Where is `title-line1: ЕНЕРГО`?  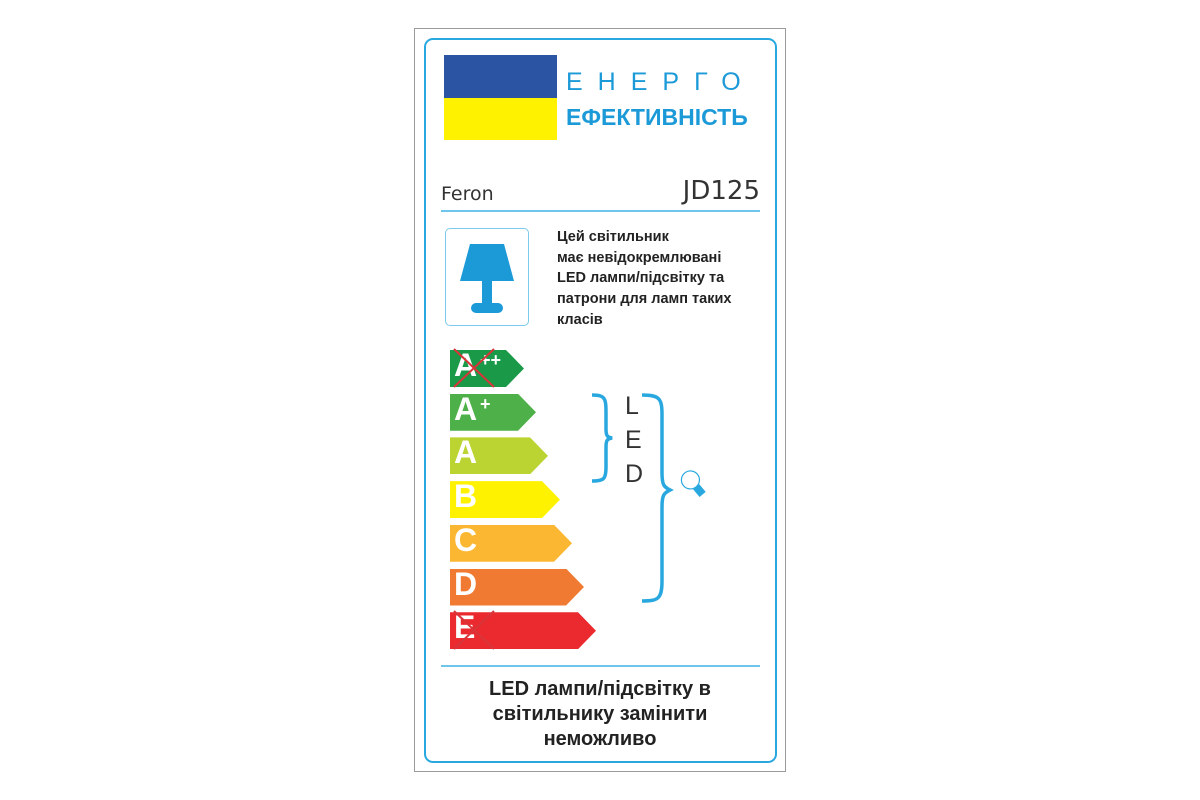
title-line1: ЕНЕРГО is located at coordinates (661, 82).